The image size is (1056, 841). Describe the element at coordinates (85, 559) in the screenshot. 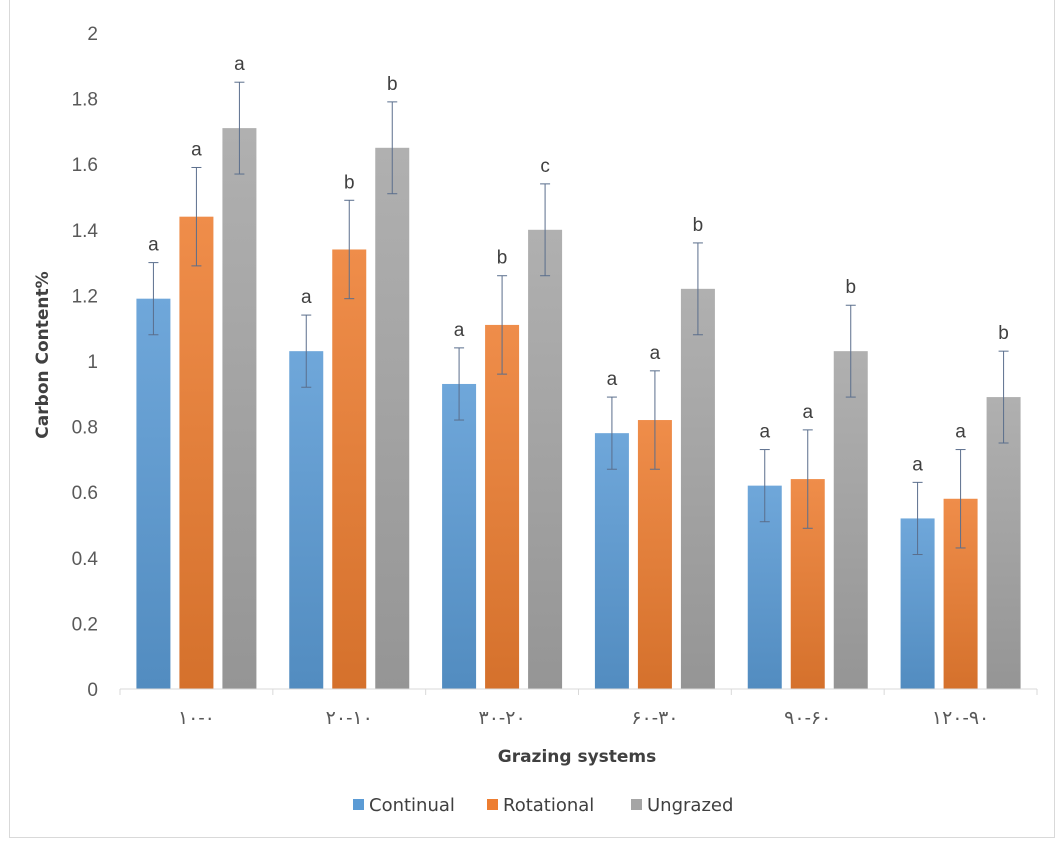

I see `y-tick-label: 0.4` at that location.